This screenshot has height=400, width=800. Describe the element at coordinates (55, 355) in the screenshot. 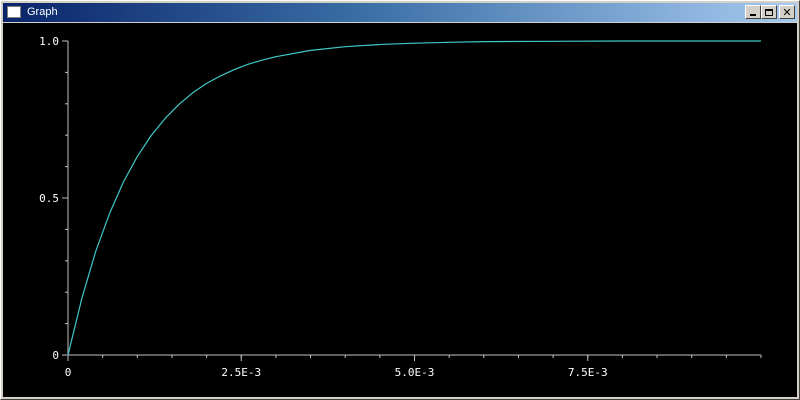

I see `y-tick-label: 0` at that location.